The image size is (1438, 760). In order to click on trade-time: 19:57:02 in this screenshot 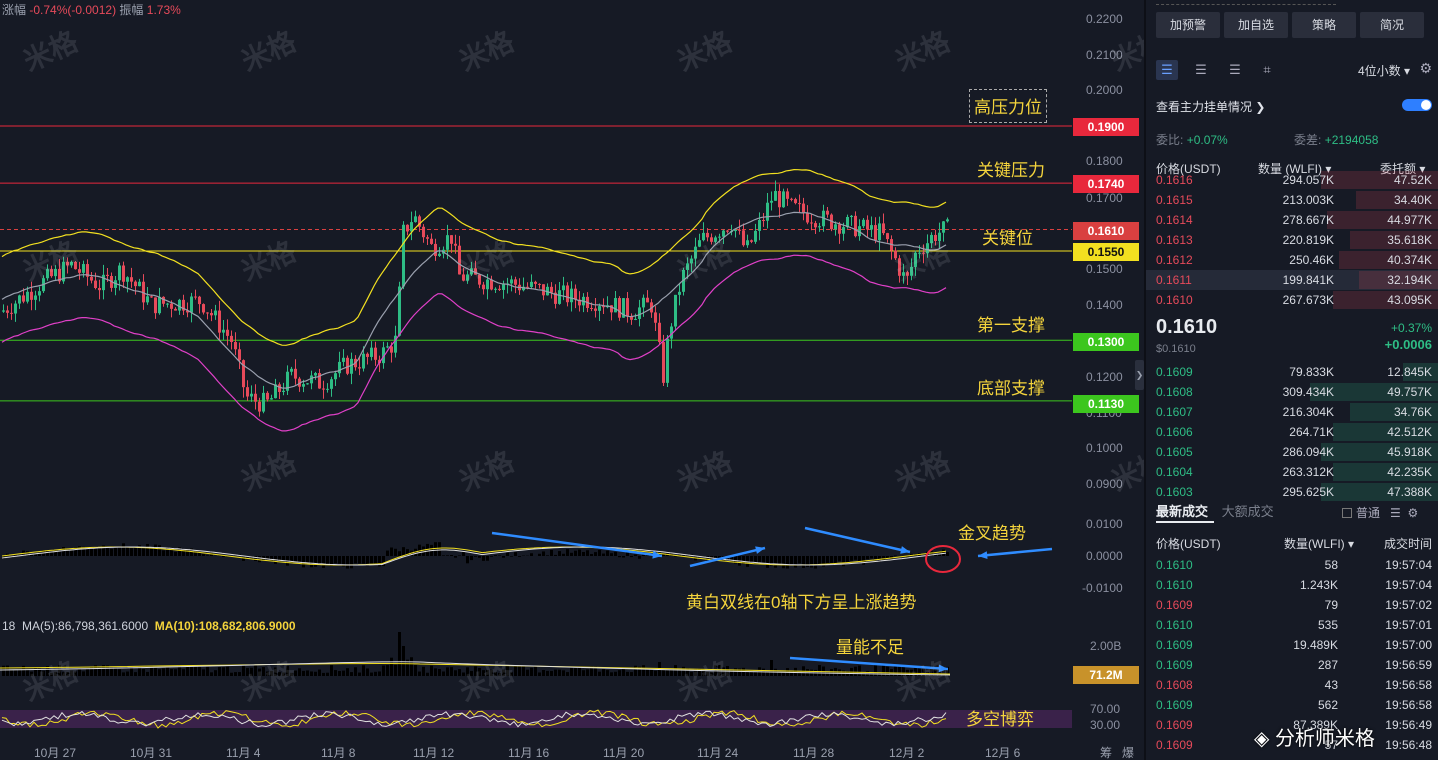, I will do `click(1408, 605)`.